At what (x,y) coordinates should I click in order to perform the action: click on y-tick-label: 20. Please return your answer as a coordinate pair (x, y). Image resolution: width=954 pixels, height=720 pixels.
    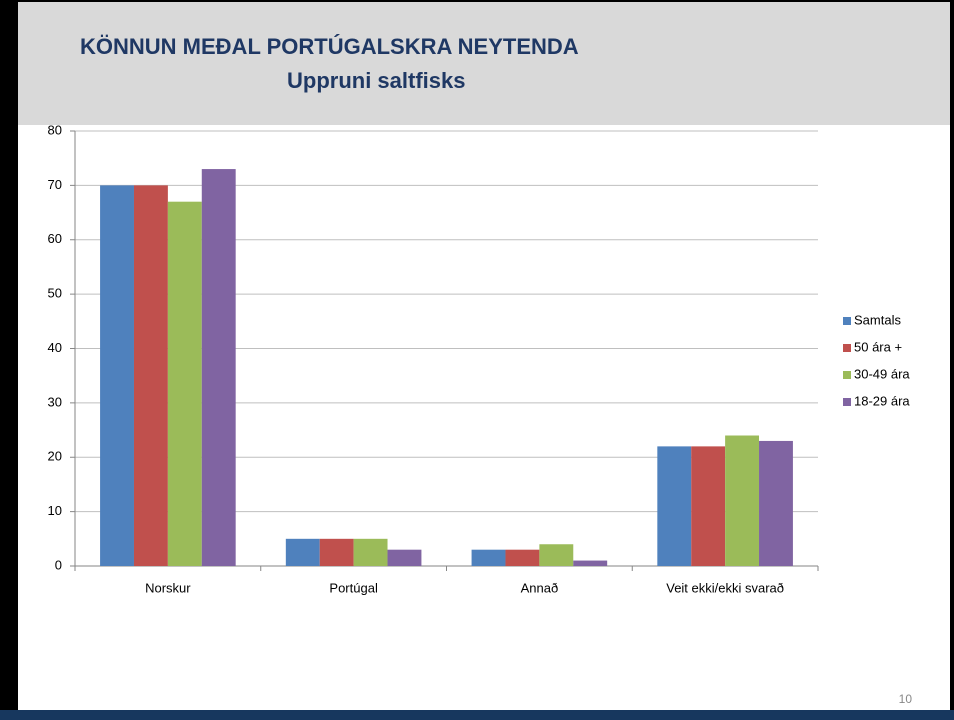
    Looking at the image, I should click on (55, 456).